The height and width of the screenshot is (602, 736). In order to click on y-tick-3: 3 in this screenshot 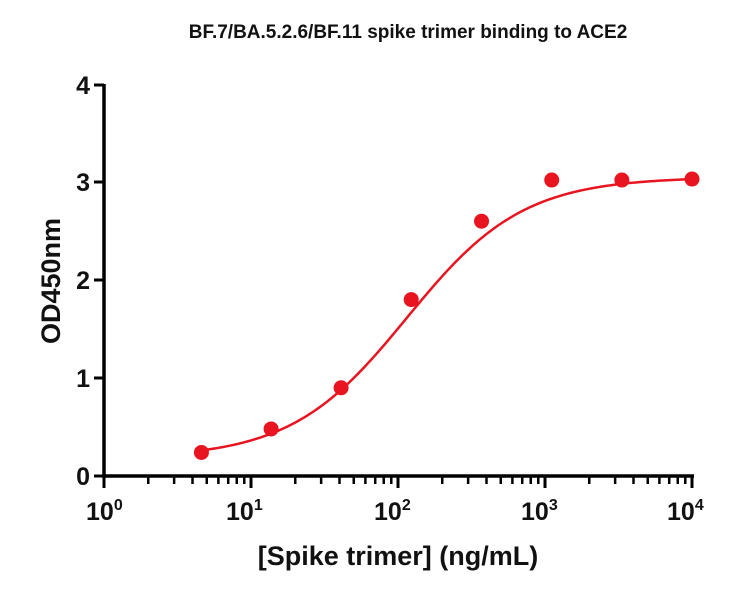, I will do `click(83, 183)`.